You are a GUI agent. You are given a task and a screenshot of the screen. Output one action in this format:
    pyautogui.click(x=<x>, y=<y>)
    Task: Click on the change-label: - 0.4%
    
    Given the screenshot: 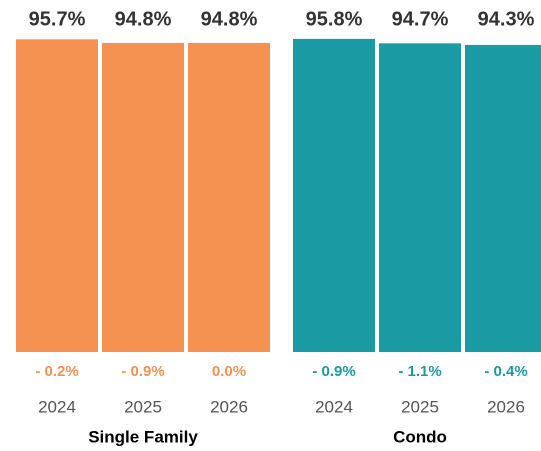 What is the action you would take?
    pyautogui.click(x=505, y=371)
    